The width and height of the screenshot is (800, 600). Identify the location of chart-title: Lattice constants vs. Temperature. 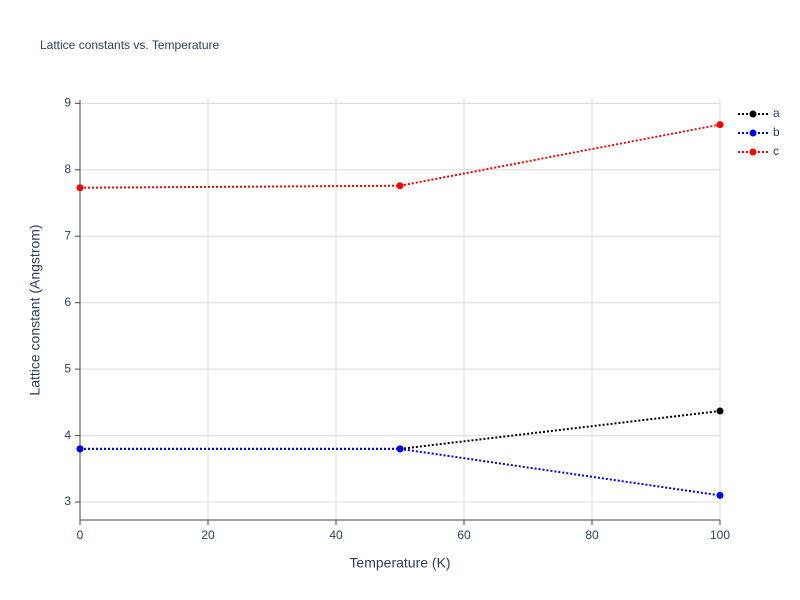
(130, 45).